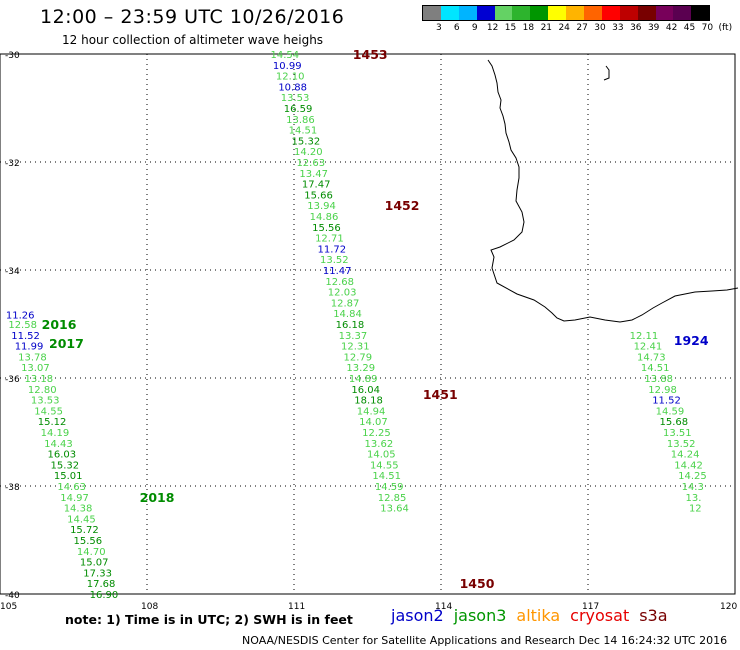 The width and height of the screenshot is (740, 650). I want to click on lon-label: 114, so click(443, 607).